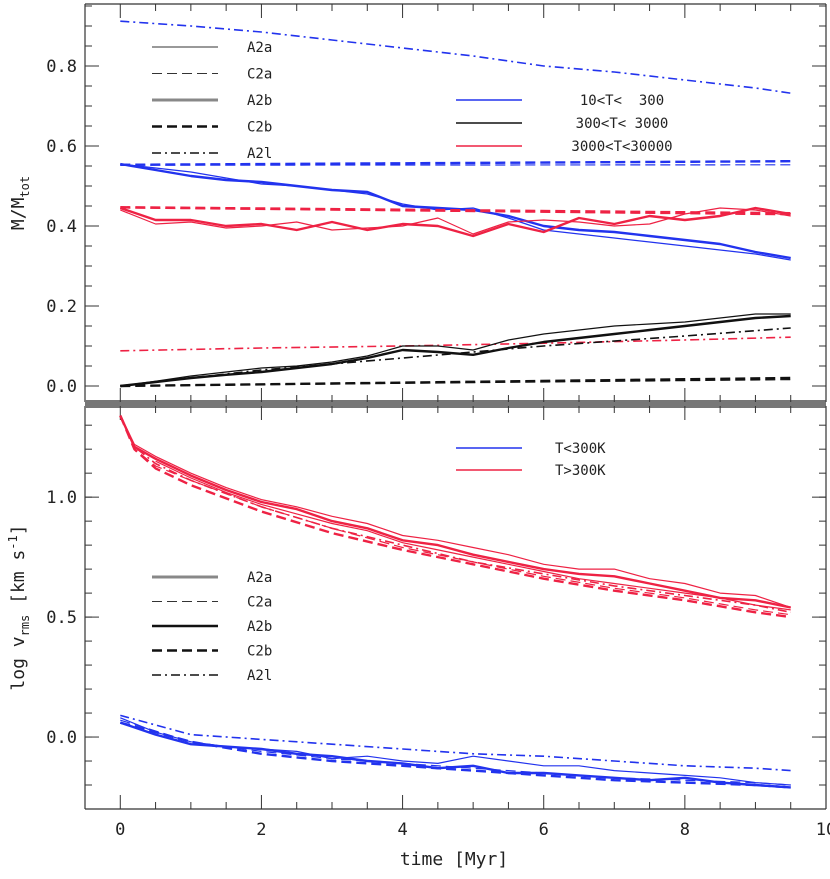 The height and width of the screenshot is (879, 830). Describe the element at coordinates (61, 498) in the screenshot. I see `y-tick-label: 1.0` at that location.